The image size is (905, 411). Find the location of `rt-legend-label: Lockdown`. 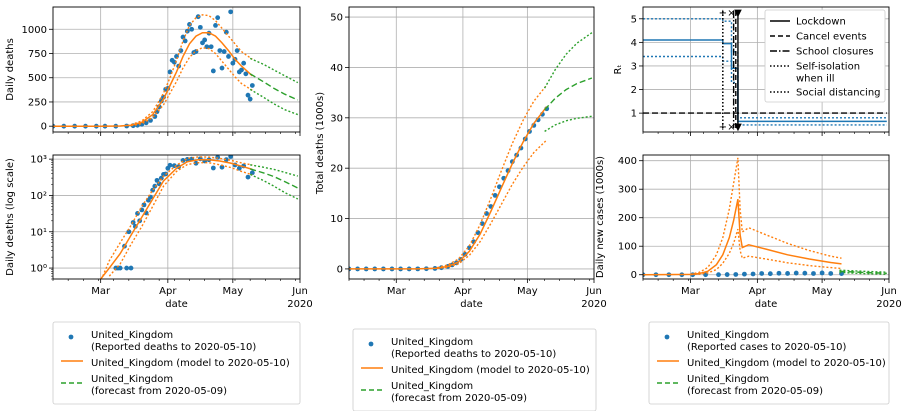

rt-legend-label: Lockdown is located at coordinates (821, 22).